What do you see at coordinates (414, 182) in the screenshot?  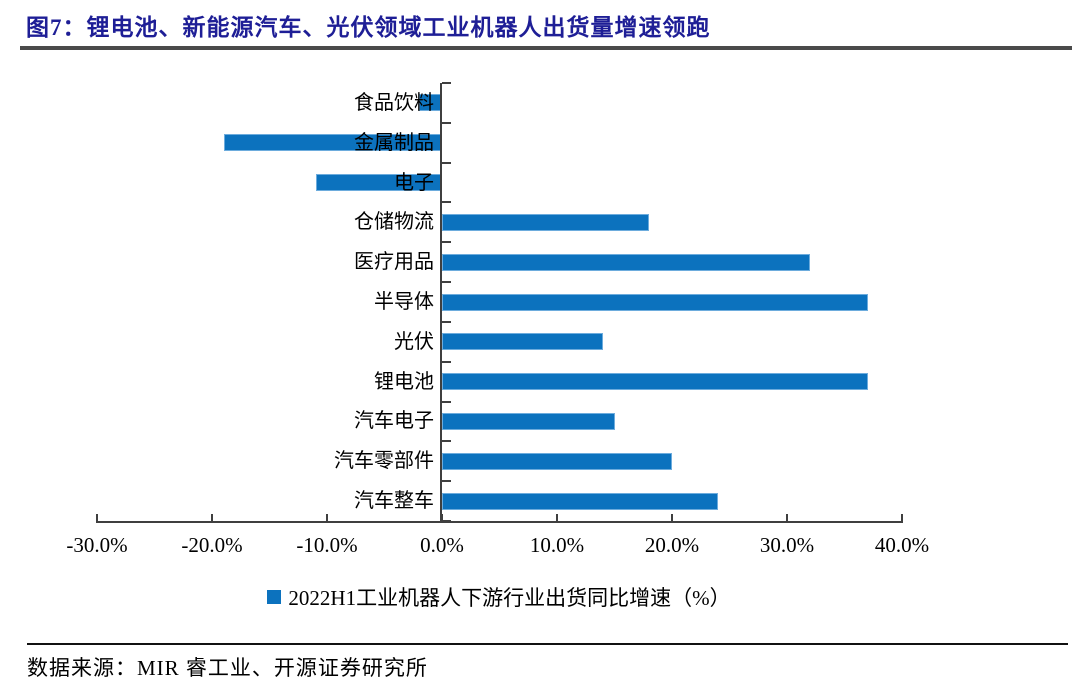 I see `category-label-2: 电子` at bounding box center [414, 182].